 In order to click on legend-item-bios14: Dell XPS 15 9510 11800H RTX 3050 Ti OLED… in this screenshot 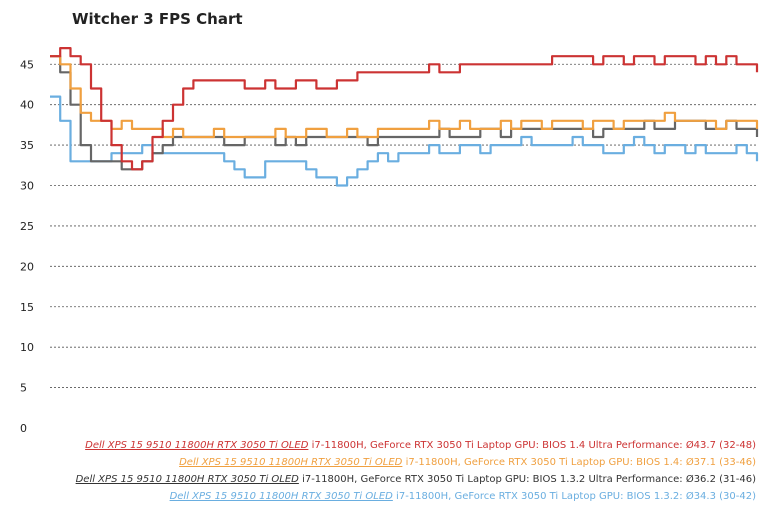, I will do `click(416, 462)`.